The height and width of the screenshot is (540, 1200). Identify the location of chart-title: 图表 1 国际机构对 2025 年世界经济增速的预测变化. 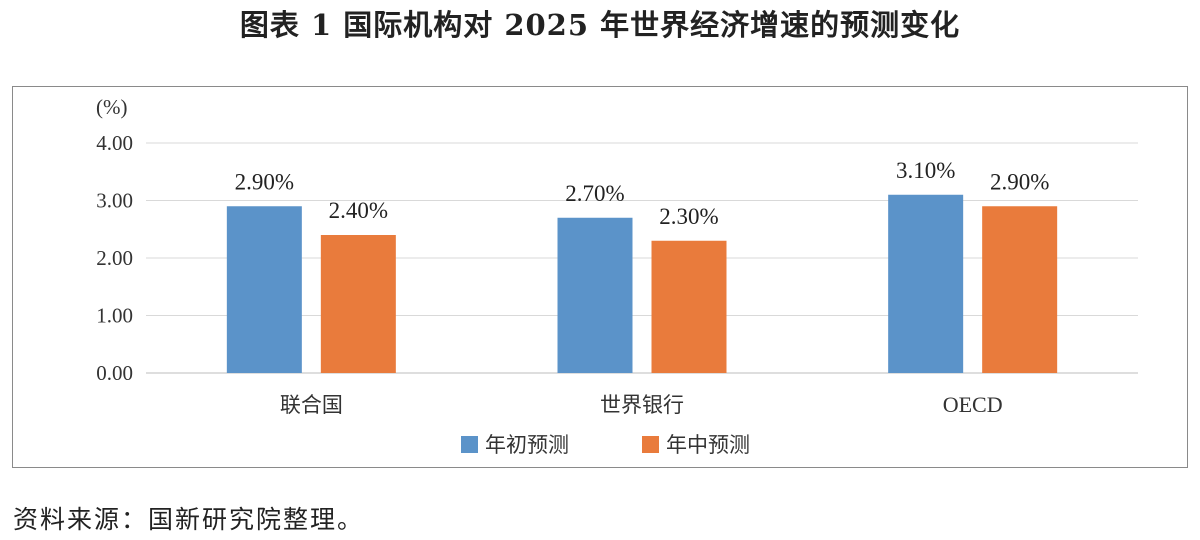
(600, 25).